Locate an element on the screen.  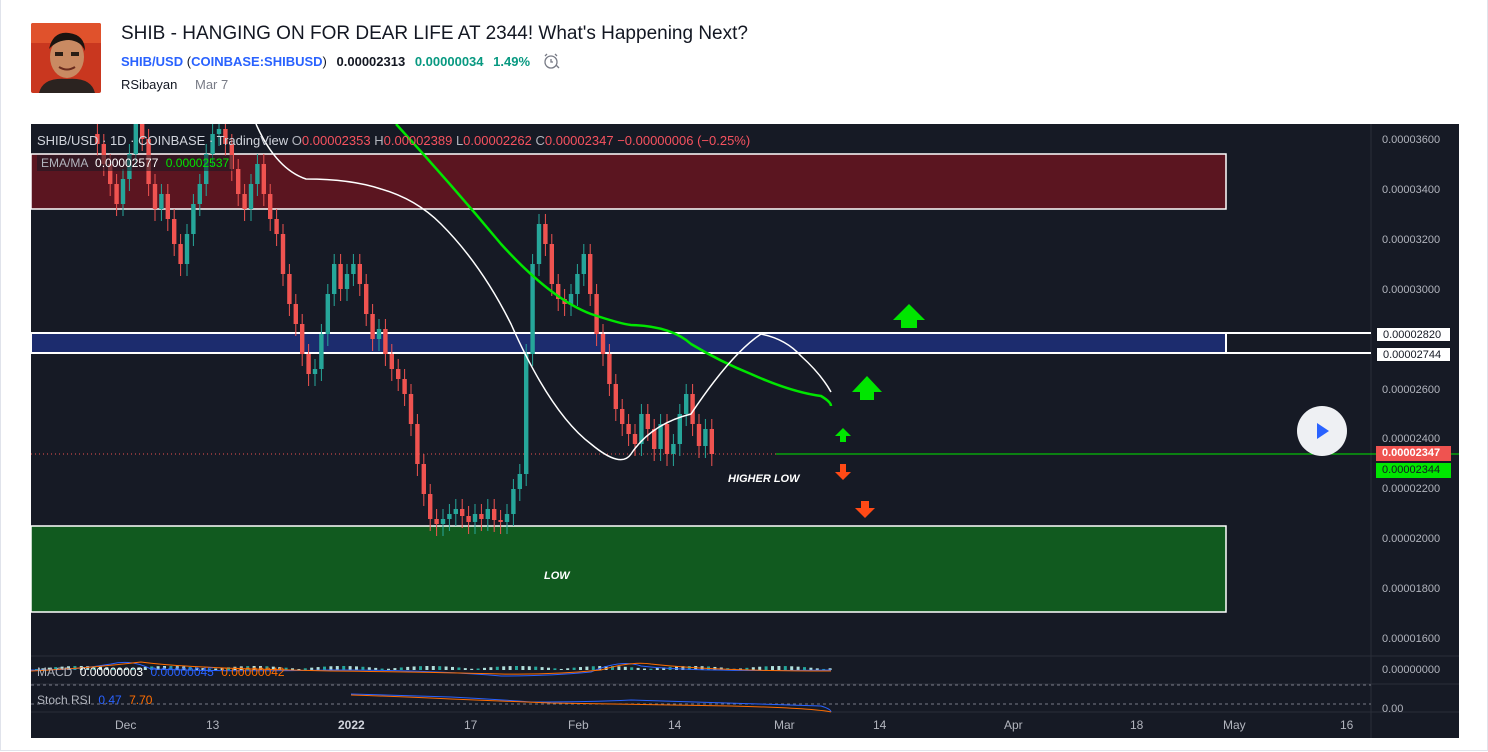
author-name: RSibayan is located at coordinates (149, 84).